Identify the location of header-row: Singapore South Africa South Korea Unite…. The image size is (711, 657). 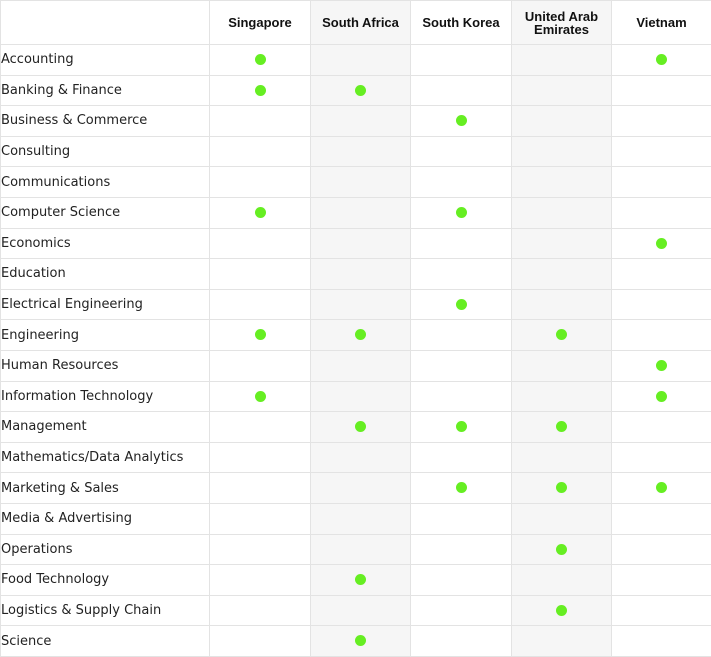
(355, 22).